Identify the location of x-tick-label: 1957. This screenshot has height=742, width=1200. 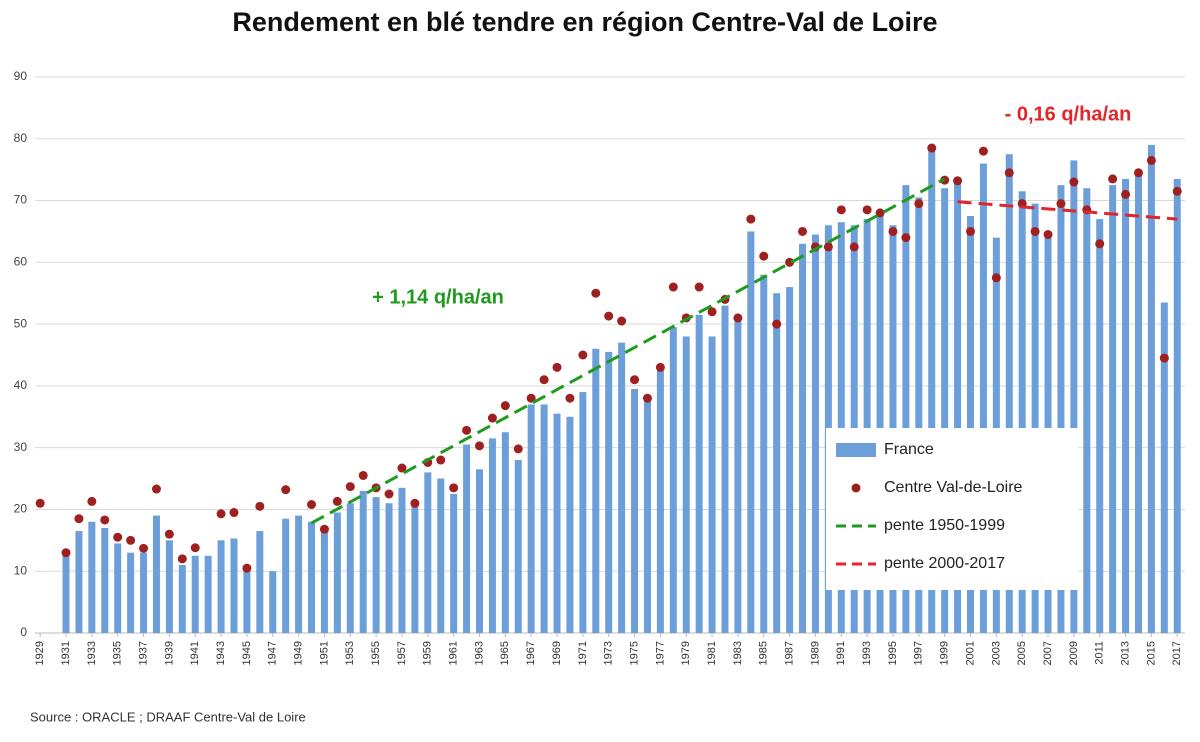
(402, 653).